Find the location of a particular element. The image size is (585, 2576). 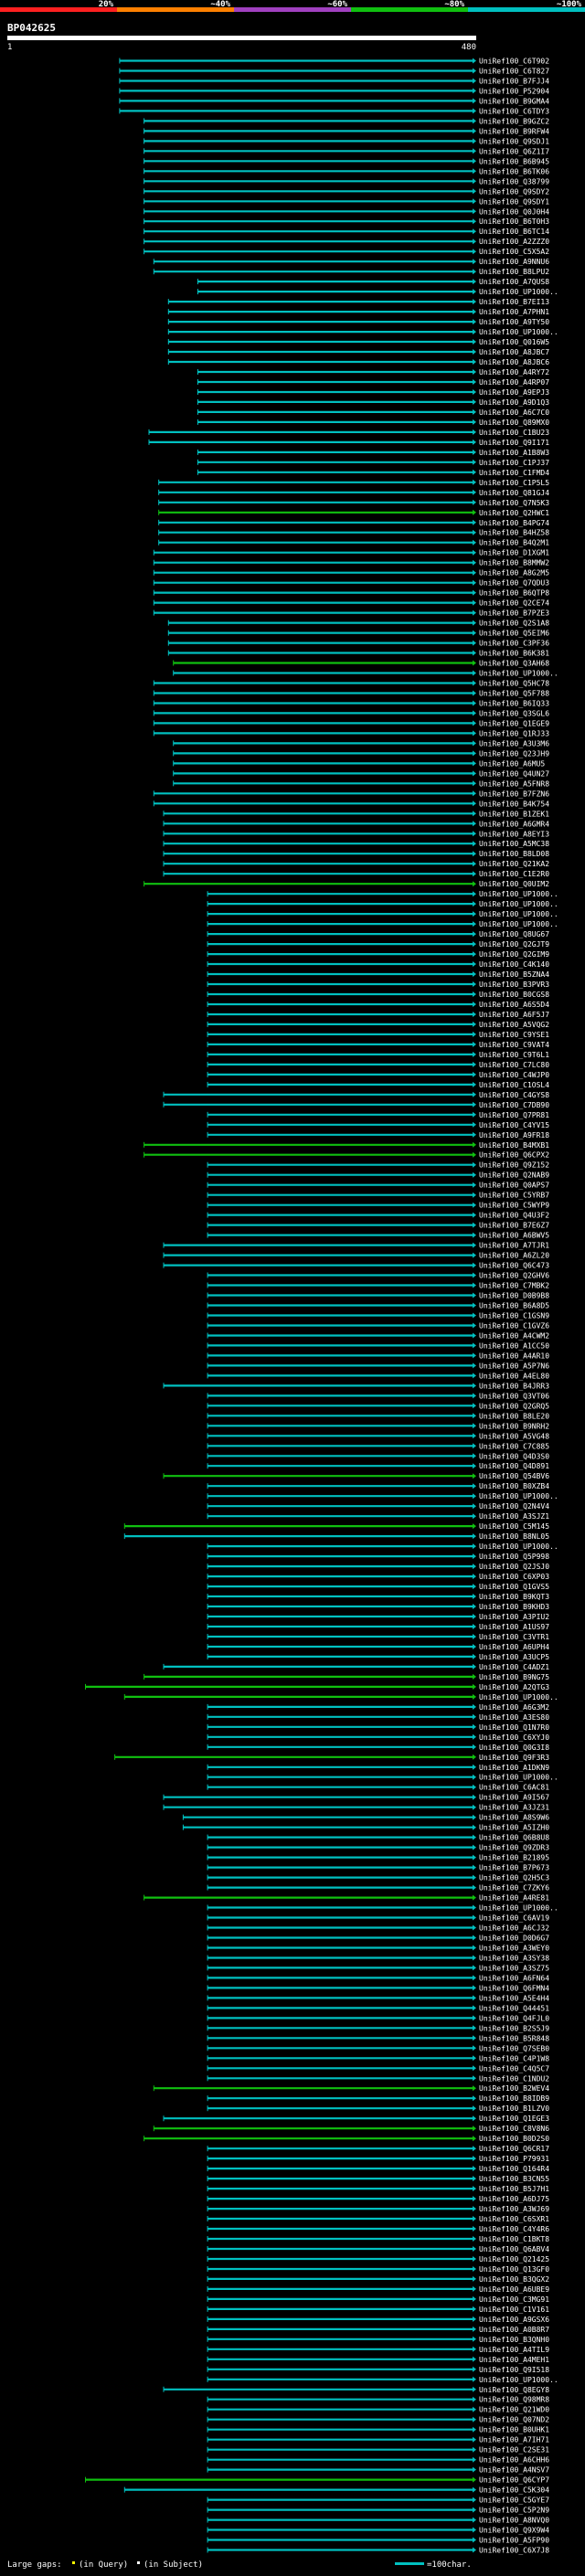

hit-label: UniRef100_A3SY38 is located at coordinates (514, 1959).